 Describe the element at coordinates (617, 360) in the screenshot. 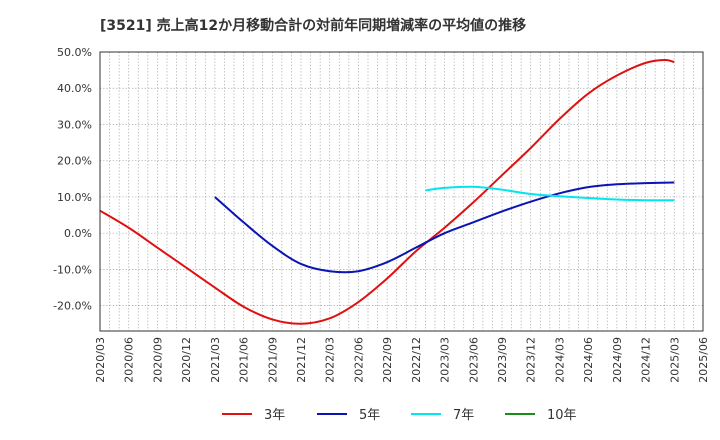

I see `x-tick-label: 2024/09` at that location.